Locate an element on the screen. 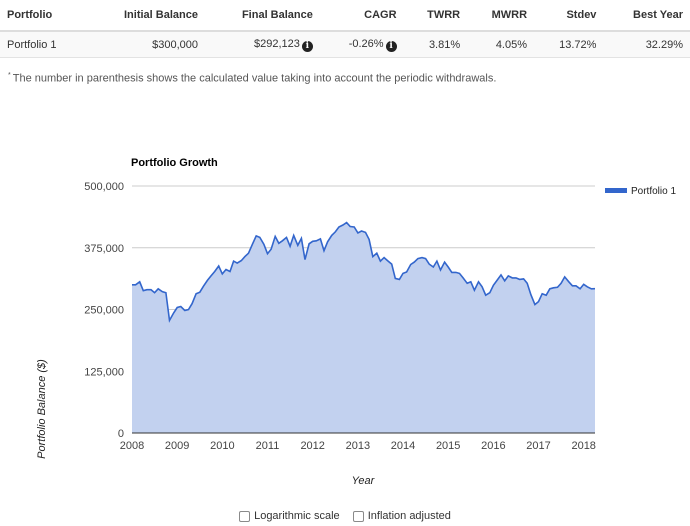  x-tick-label: 2013 is located at coordinates (358, 446).